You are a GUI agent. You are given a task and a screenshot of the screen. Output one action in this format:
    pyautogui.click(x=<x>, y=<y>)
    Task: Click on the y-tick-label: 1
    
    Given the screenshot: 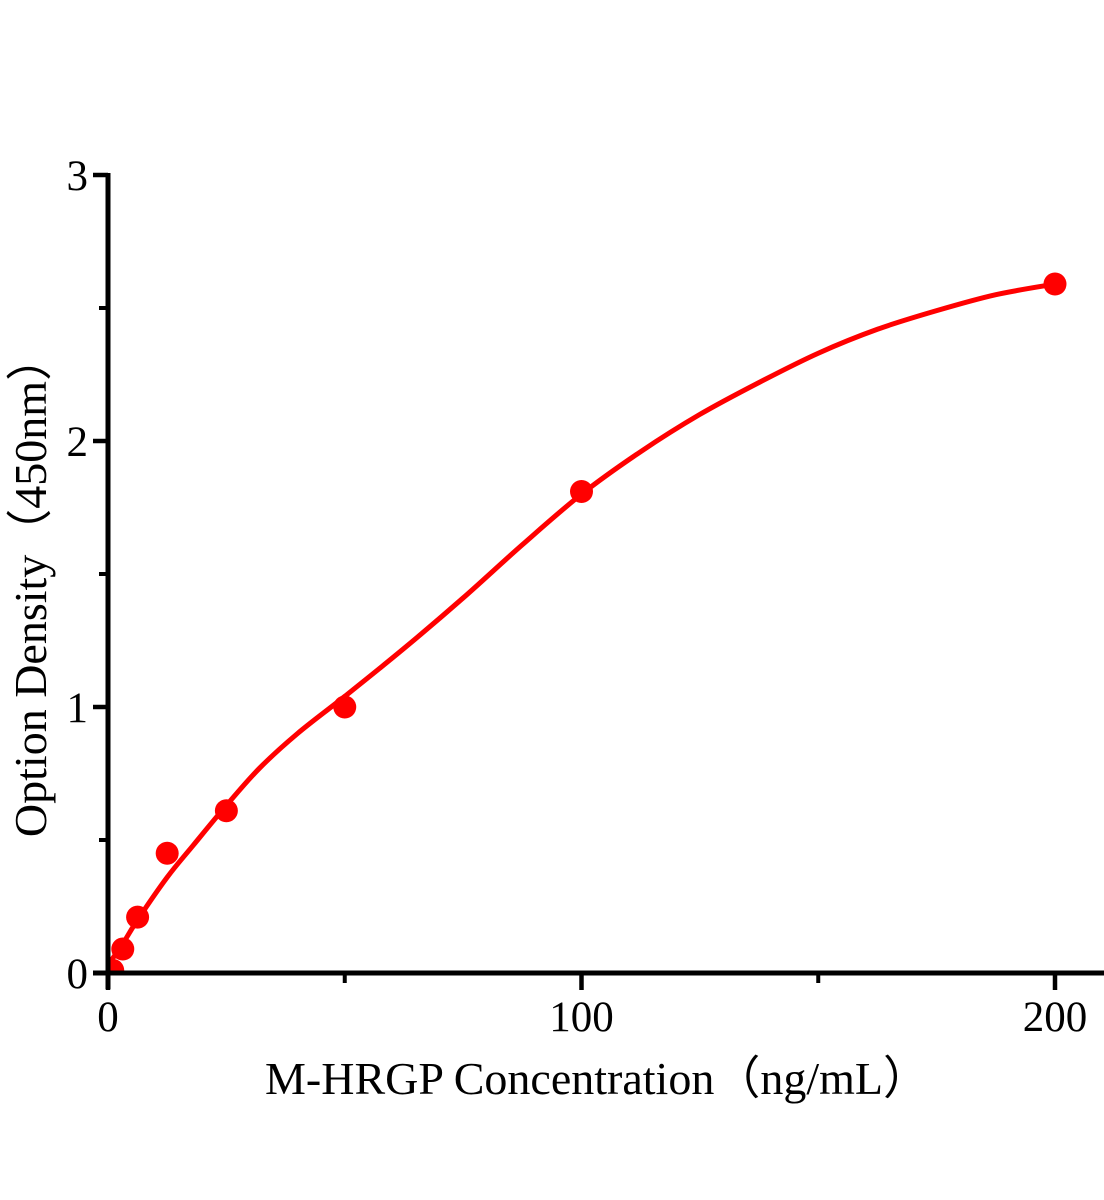 What is the action you would take?
    pyautogui.click(x=78, y=708)
    